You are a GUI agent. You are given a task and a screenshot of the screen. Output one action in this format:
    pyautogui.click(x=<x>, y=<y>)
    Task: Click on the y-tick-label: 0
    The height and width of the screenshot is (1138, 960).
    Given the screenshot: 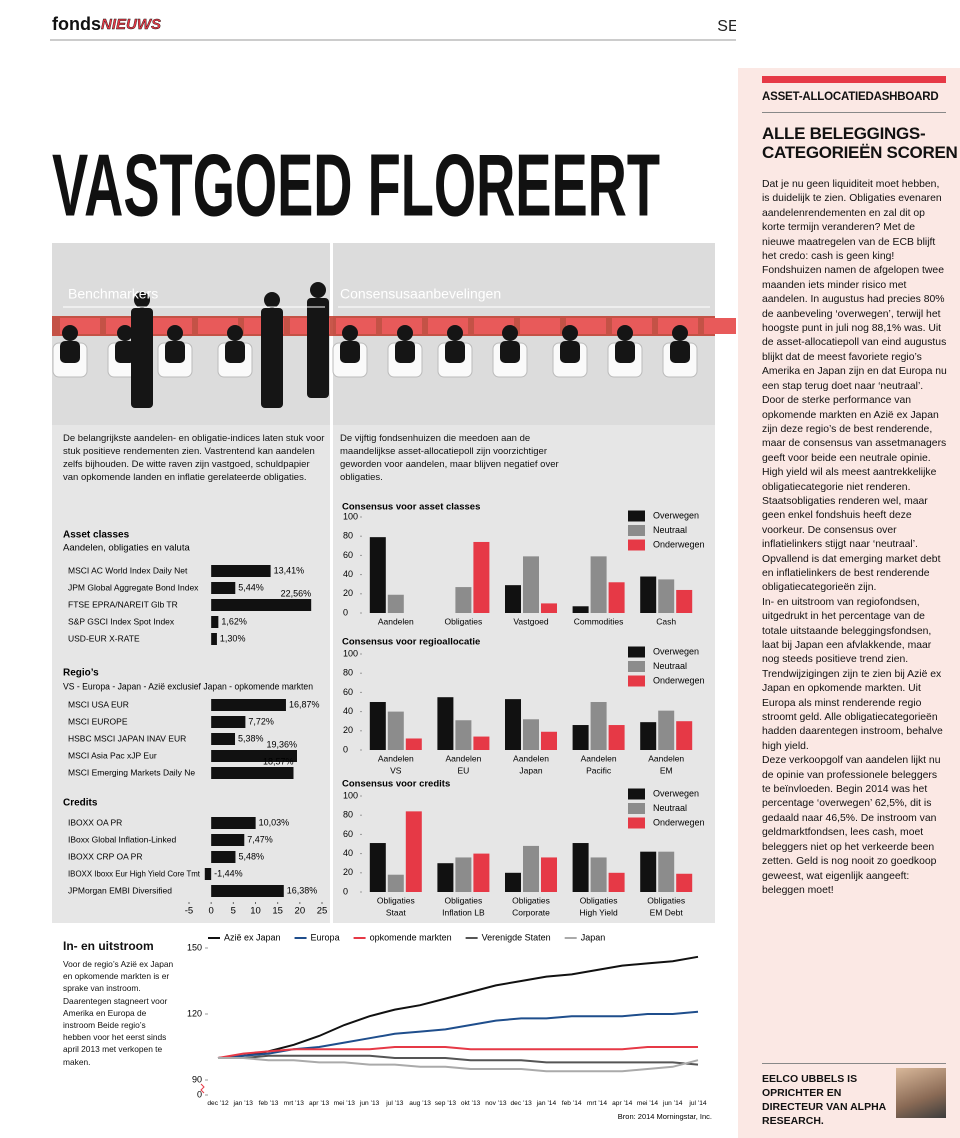 What is the action you would take?
    pyautogui.click(x=199, y=1094)
    